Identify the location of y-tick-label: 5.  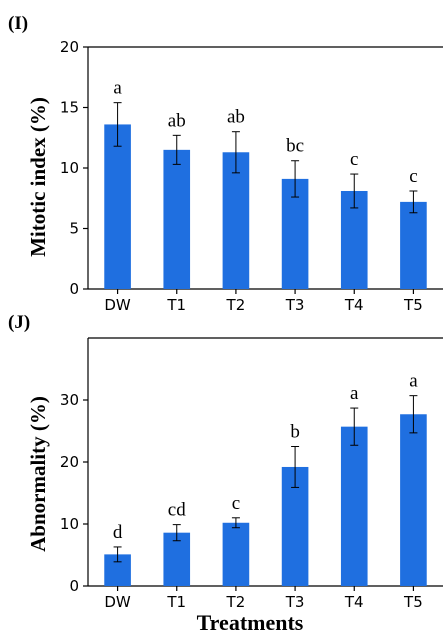
(74, 229).